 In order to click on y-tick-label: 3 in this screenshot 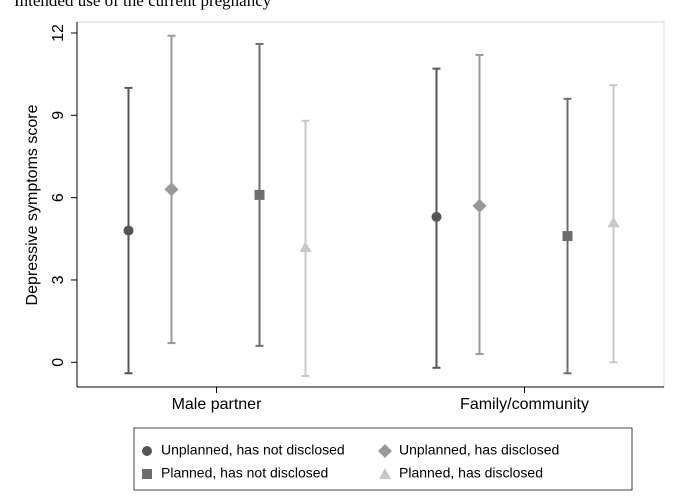, I will do `click(58, 279)`.